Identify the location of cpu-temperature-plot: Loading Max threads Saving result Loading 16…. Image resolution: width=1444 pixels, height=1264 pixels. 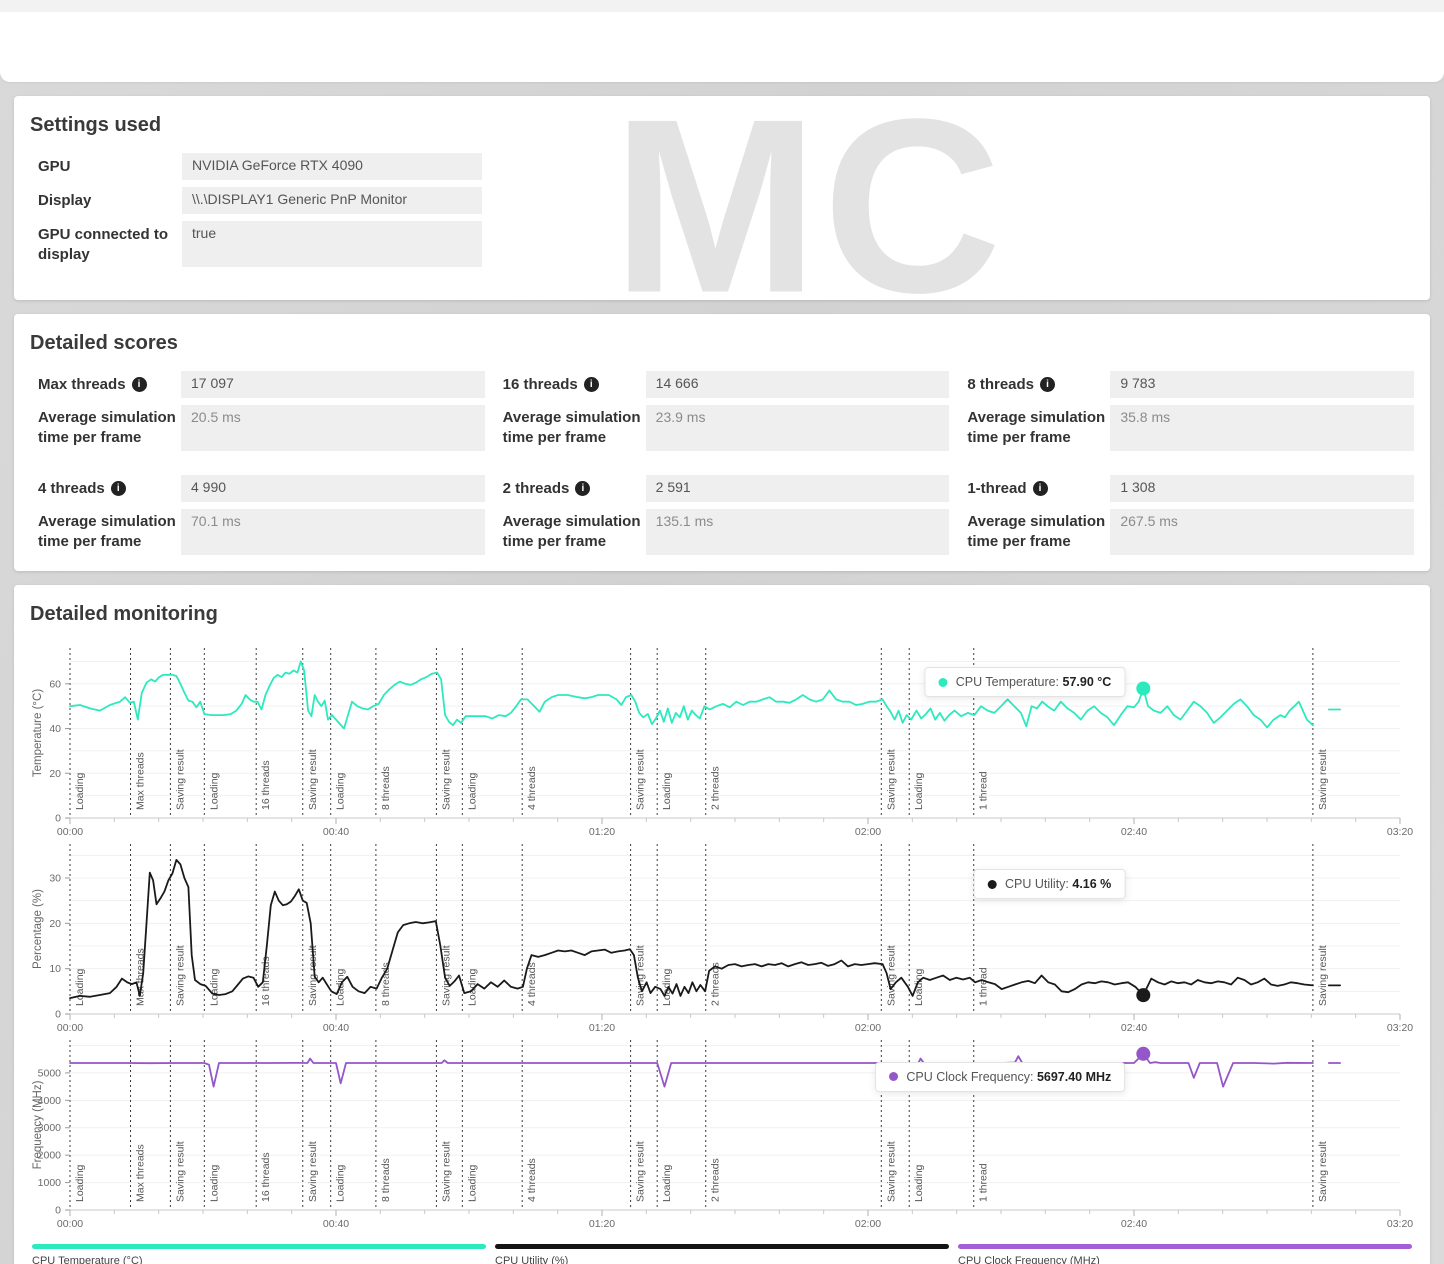
(722, 740).